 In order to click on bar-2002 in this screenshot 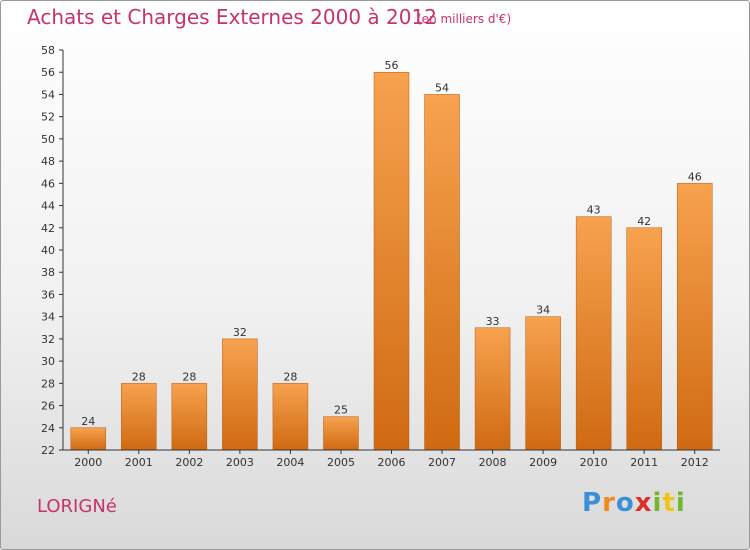, I will do `click(189, 417)`.